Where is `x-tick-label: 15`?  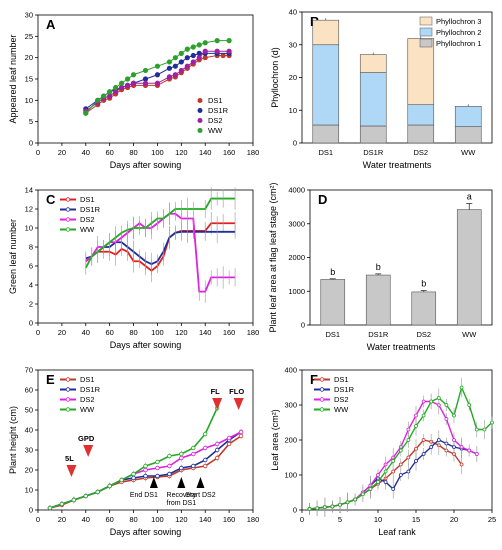 x-tick-label: 15 is located at coordinates (416, 519).